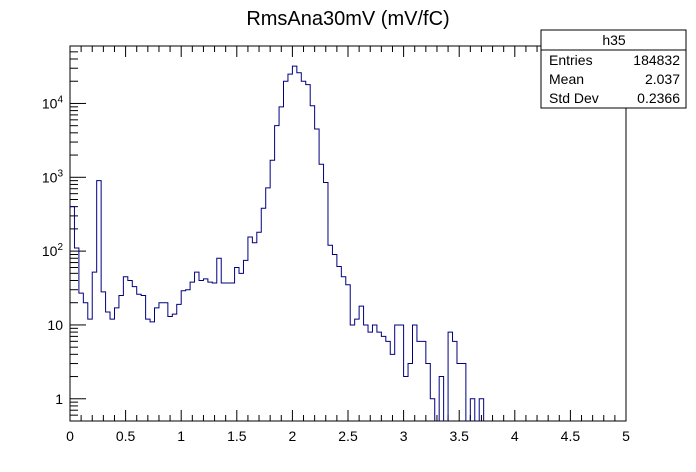 Image resolution: width=696 pixels, height=472 pixels. Describe the element at coordinates (237, 436) in the screenshot. I see `x-tick-label: 1.5` at that location.